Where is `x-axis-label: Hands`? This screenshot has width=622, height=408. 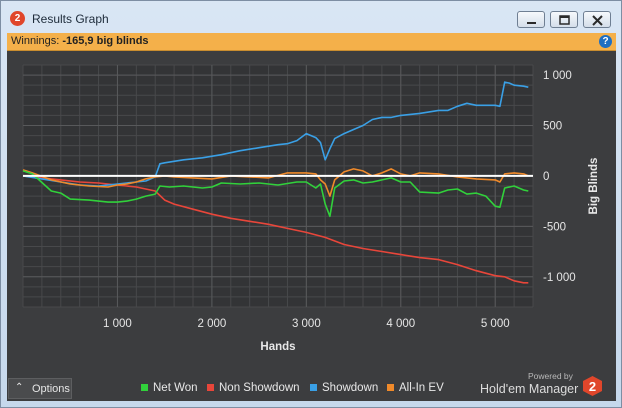 x-axis-label: Hands is located at coordinates (277, 347).